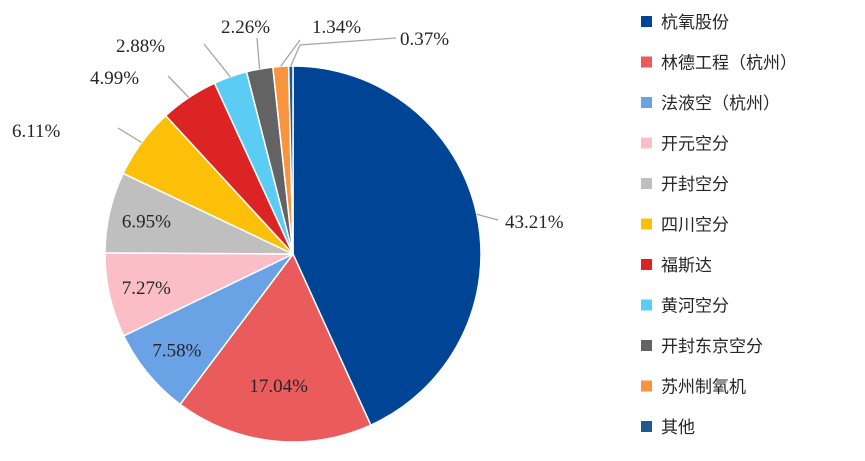  What do you see at coordinates (534, 222) in the screenshot?
I see `slice-value-label: 43.21%` at bounding box center [534, 222].